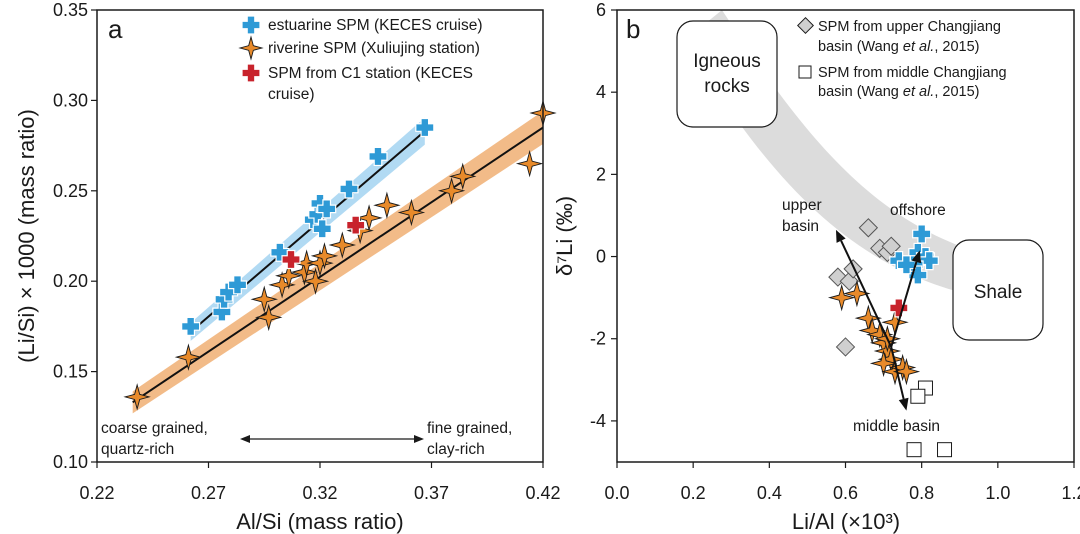 The width and height of the screenshot is (1080, 534). What do you see at coordinates (332, 439) in the screenshot?
I see `double-arrow` at bounding box center [332, 439].